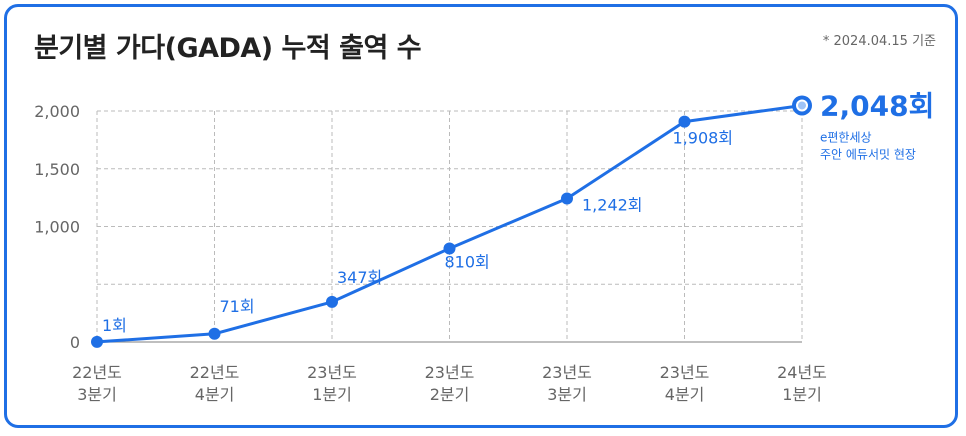 The width and height of the screenshot is (966, 436). What do you see at coordinates (359, 277) in the screenshot?
I see `data-label: 347회` at bounding box center [359, 277].